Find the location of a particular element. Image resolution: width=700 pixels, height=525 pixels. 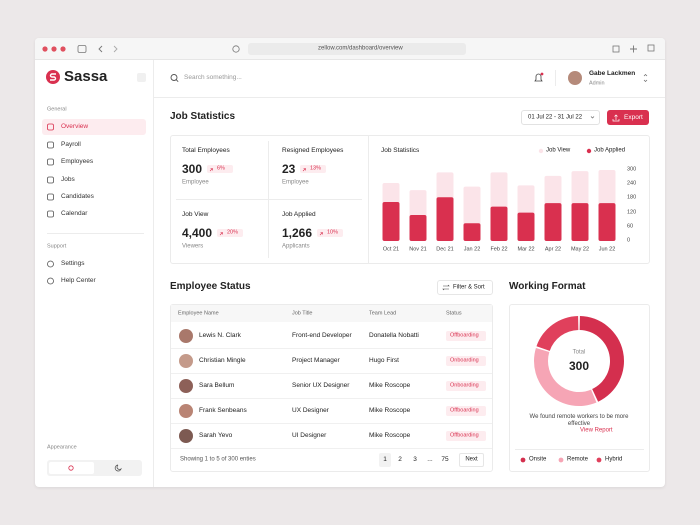

next-button is located at coordinates (471, 460).